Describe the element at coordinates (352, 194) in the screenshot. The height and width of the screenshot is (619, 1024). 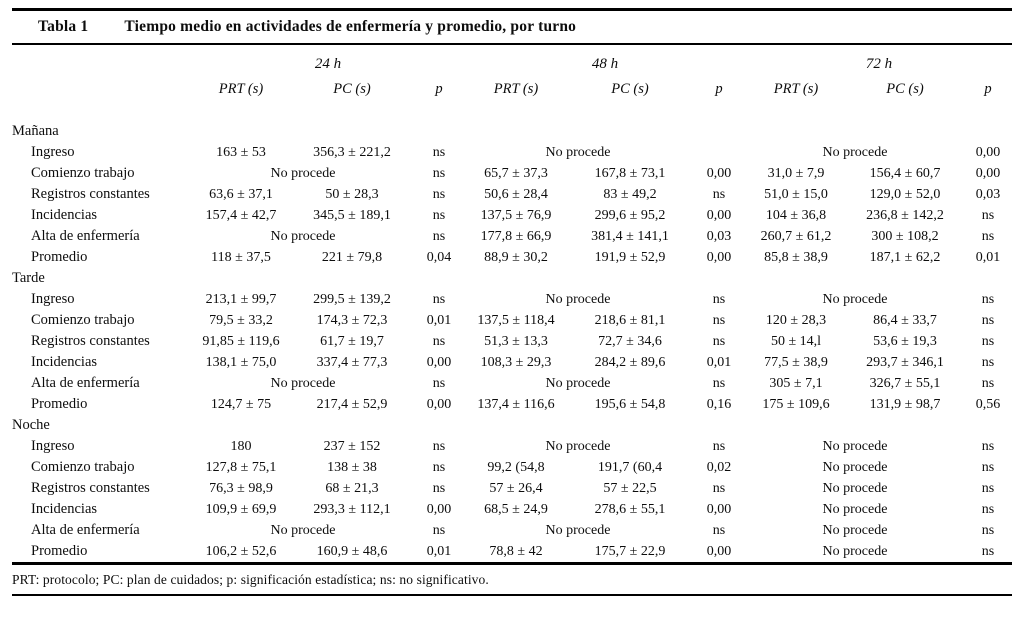
I see `pc-value: 50 ± 28,3` at that location.